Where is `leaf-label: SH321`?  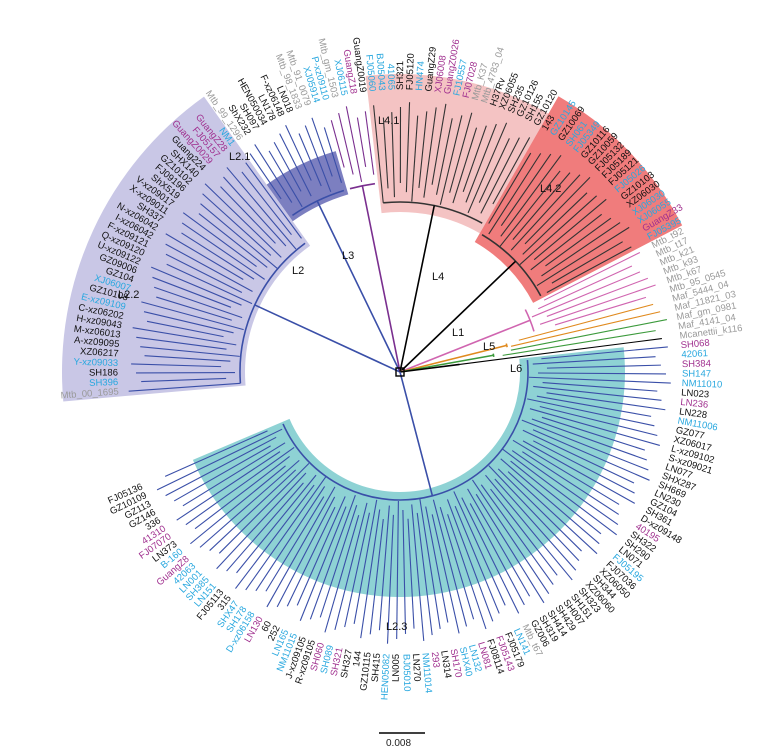 leaf-label: SH321 is located at coordinates (400, 75).